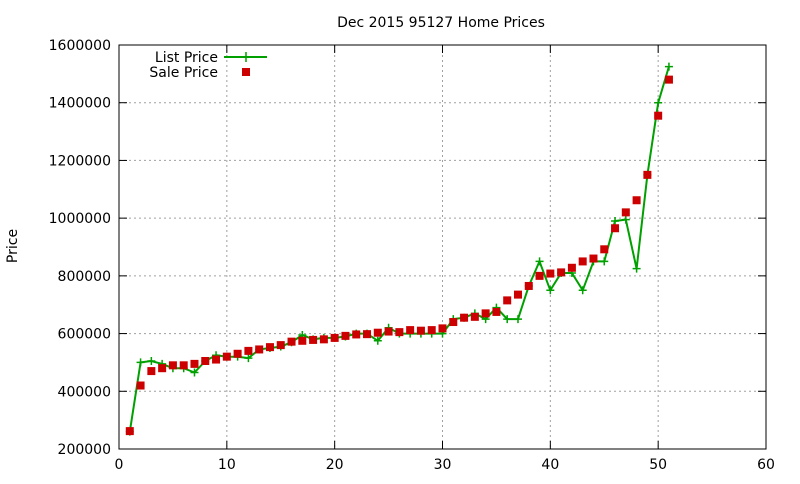 The image size is (800, 484). I want to click on y-tick-label: 1400000, so click(80, 104).